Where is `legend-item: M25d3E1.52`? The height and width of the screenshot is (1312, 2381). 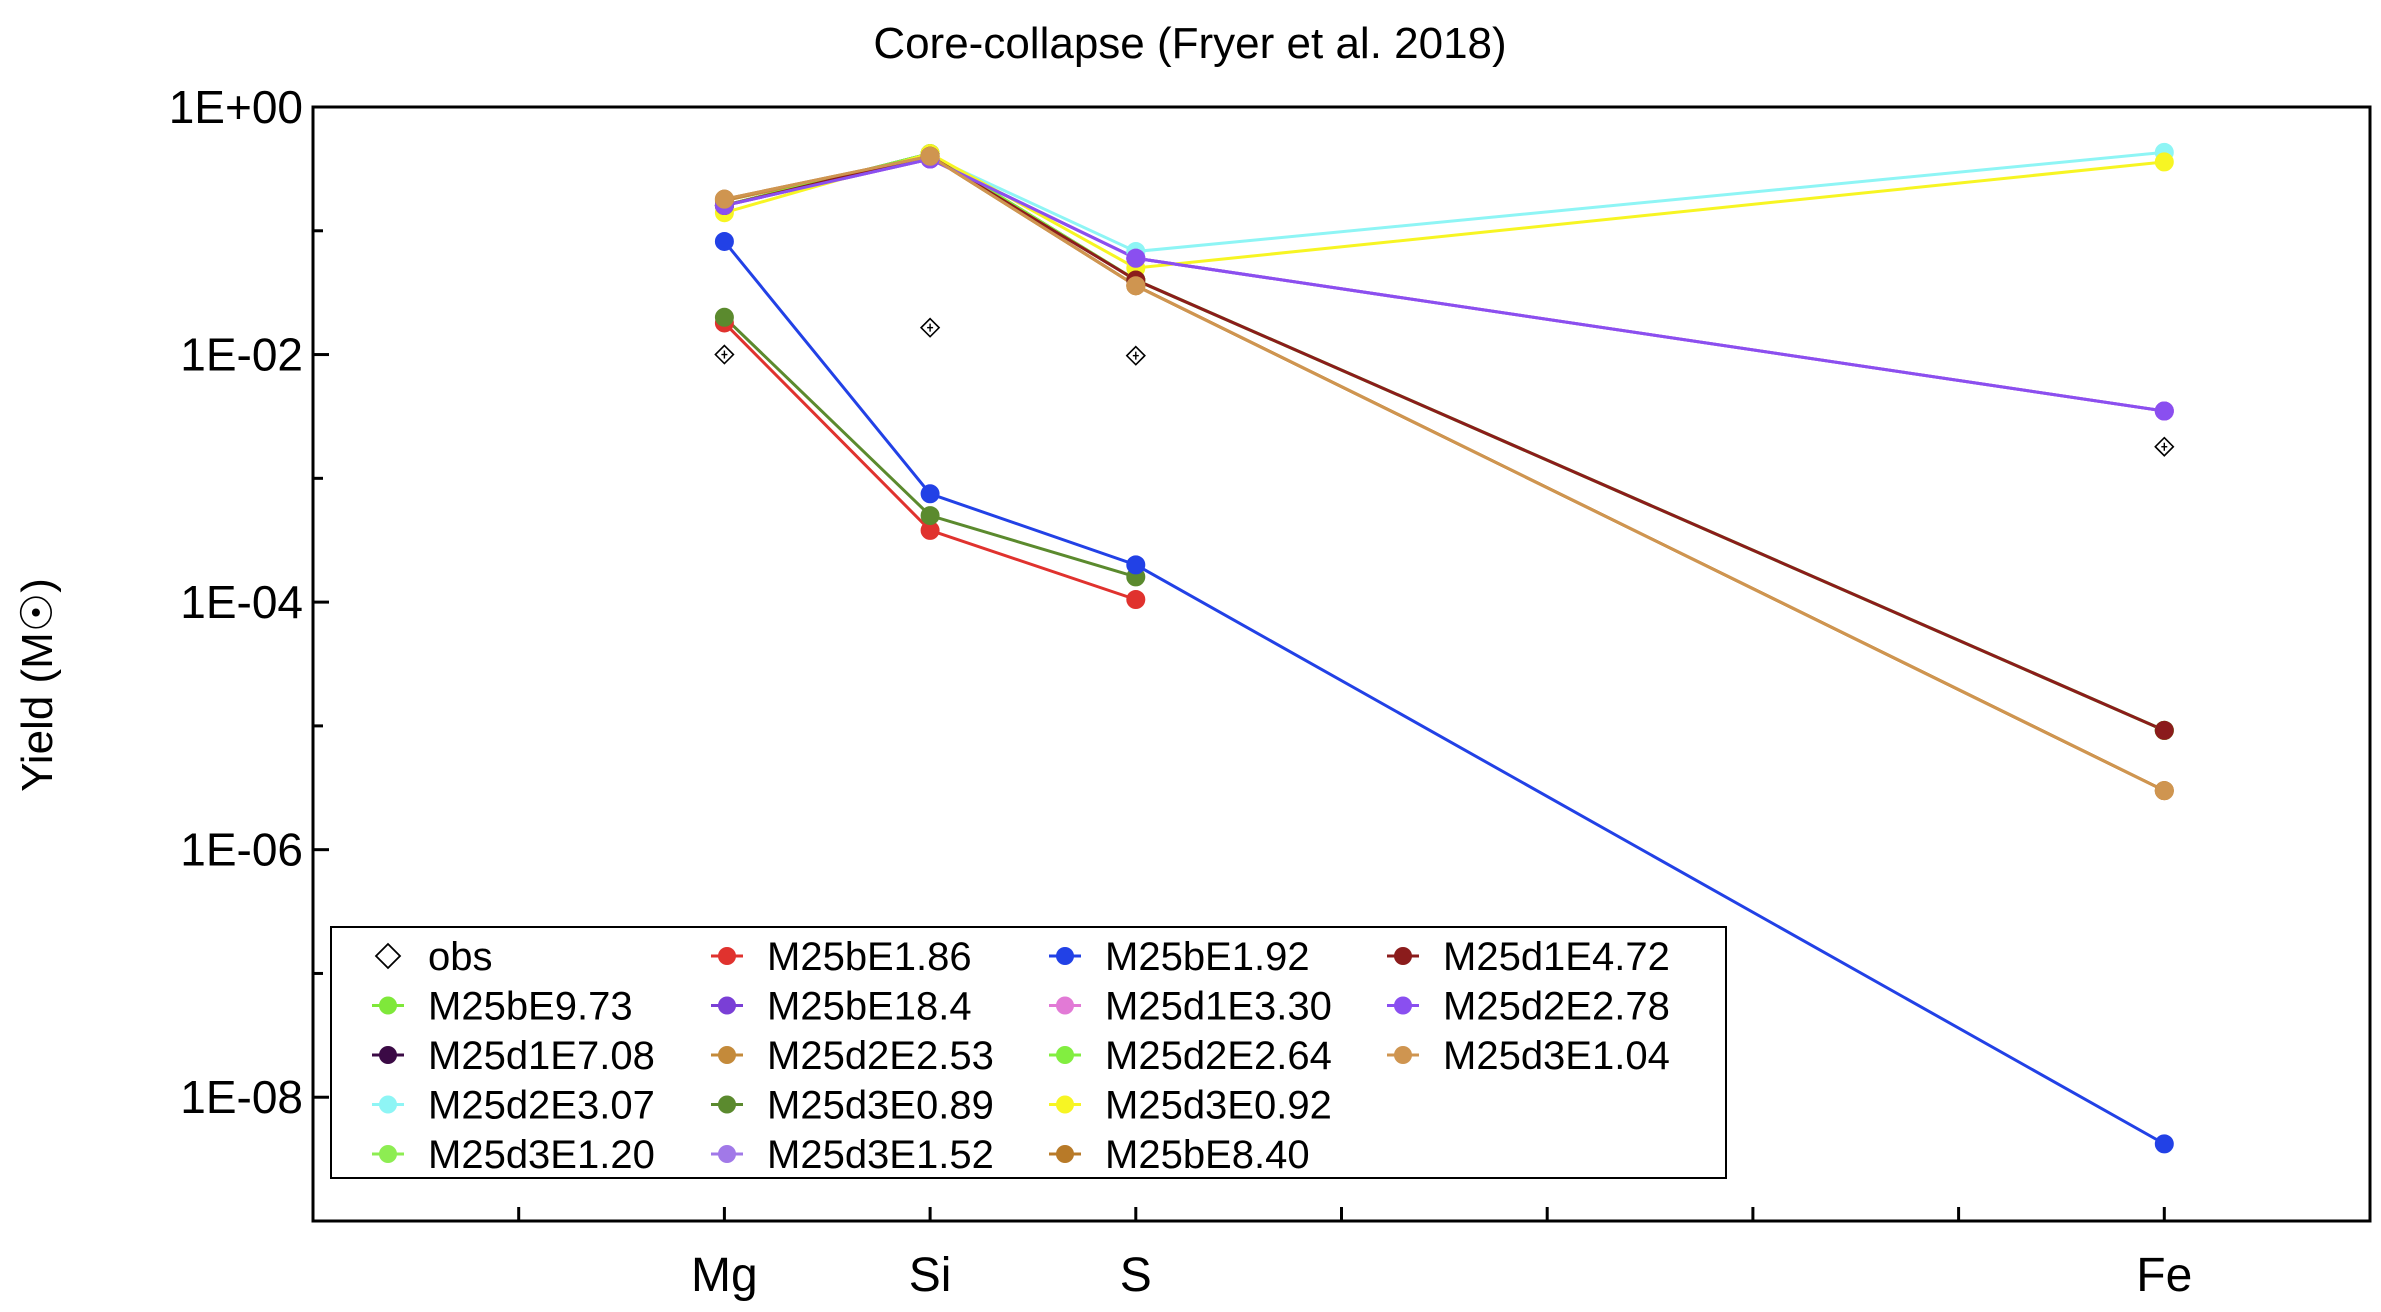
legend-item: M25d3E1.52 is located at coordinates (852, 1155).